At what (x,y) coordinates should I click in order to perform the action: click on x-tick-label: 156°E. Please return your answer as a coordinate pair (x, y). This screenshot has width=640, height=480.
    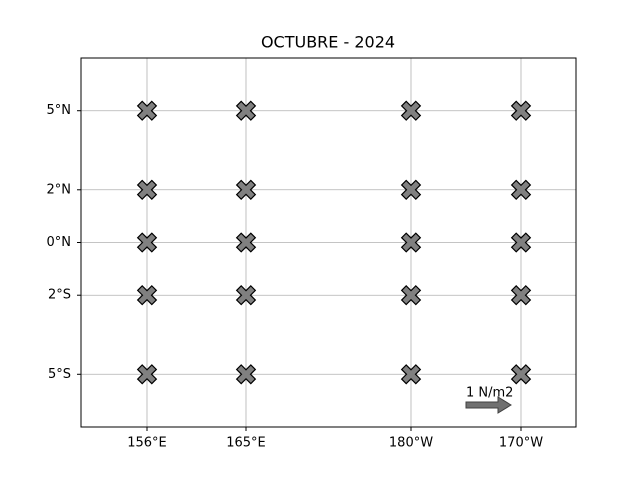
    Looking at the image, I should click on (147, 443).